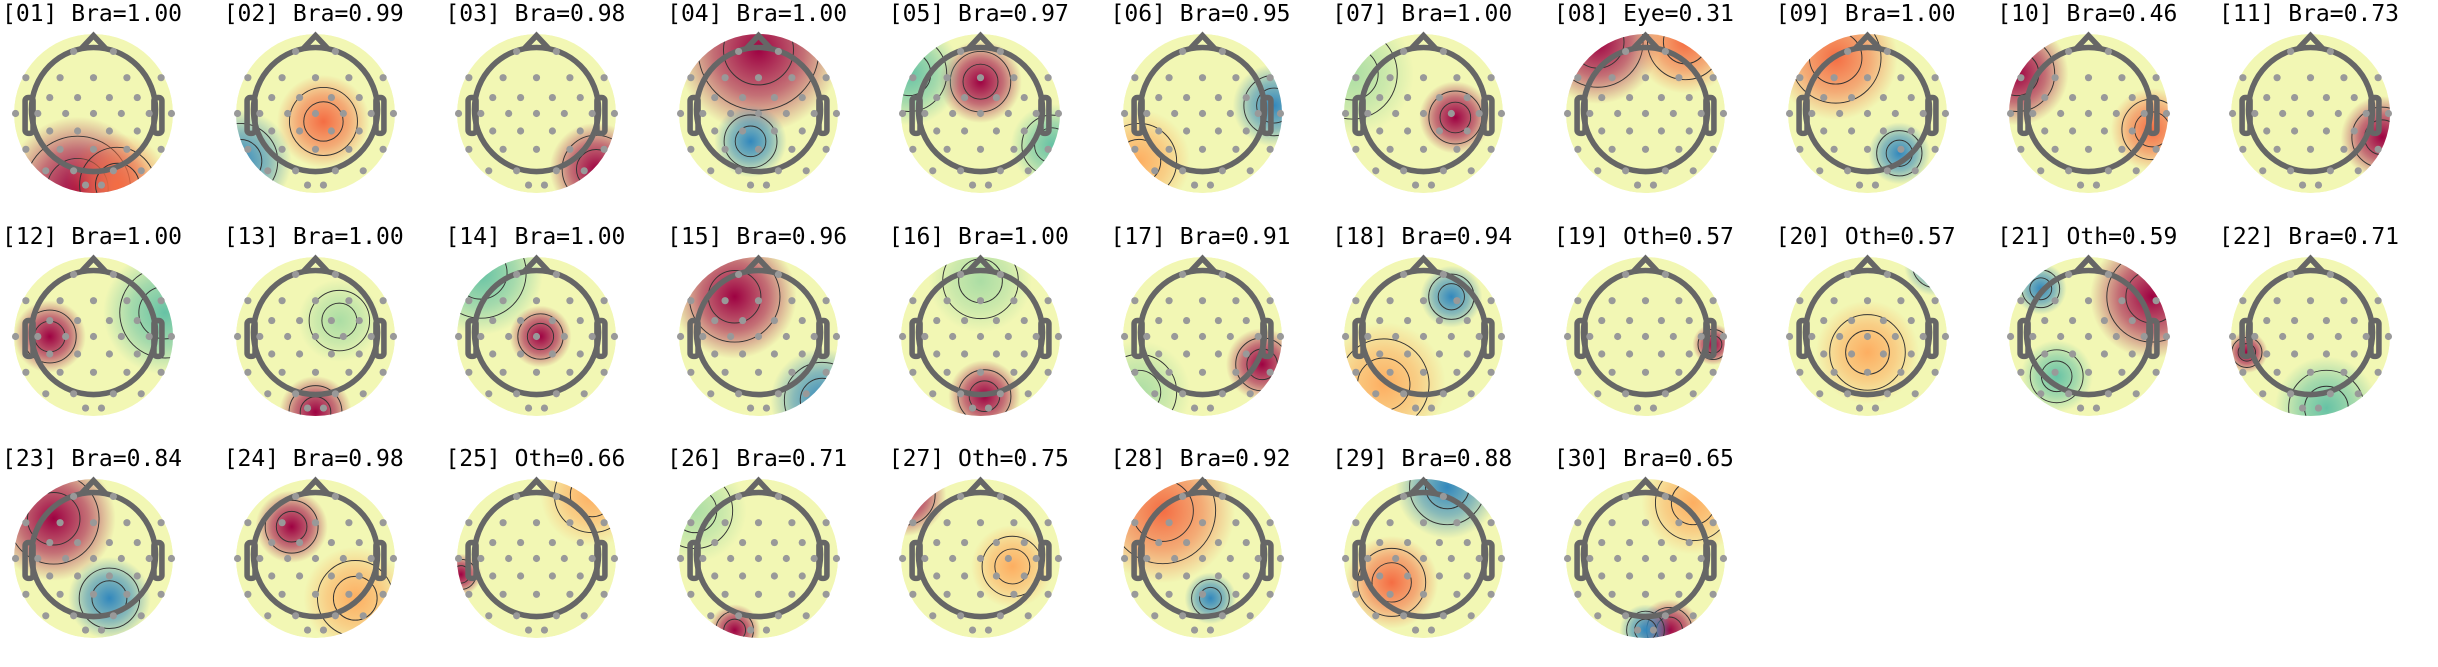 The width and height of the screenshot is (2438, 667). I want to click on head-outline, so click(537, 325).